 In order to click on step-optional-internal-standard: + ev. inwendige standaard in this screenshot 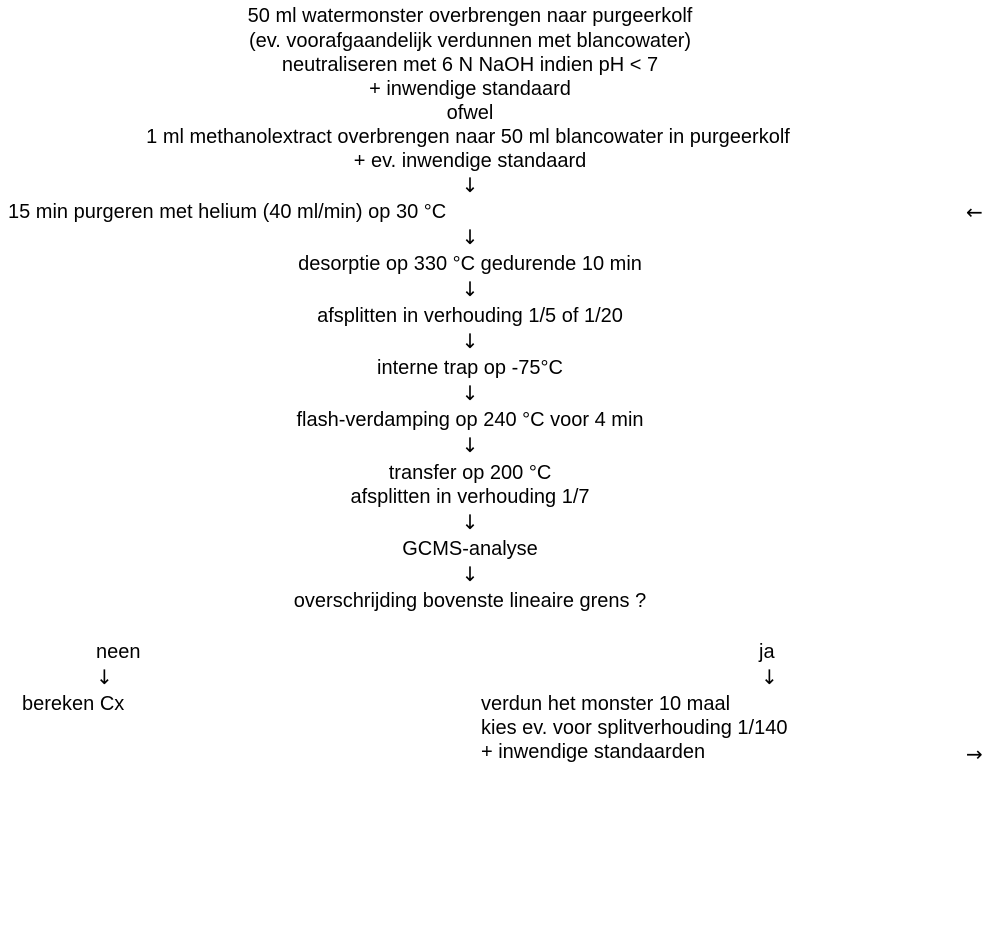, I will do `click(470, 161)`.